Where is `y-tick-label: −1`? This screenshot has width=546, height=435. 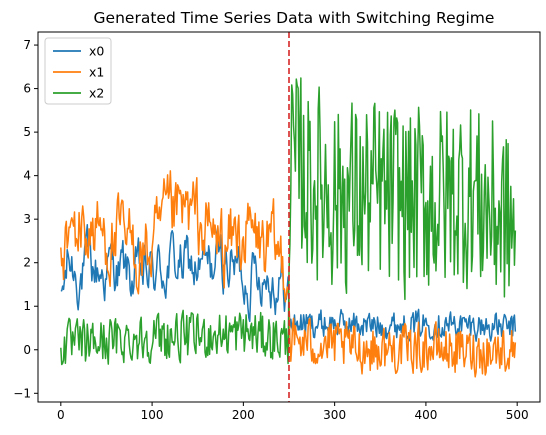 y-tick-label: −1 is located at coordinates (22, 393).